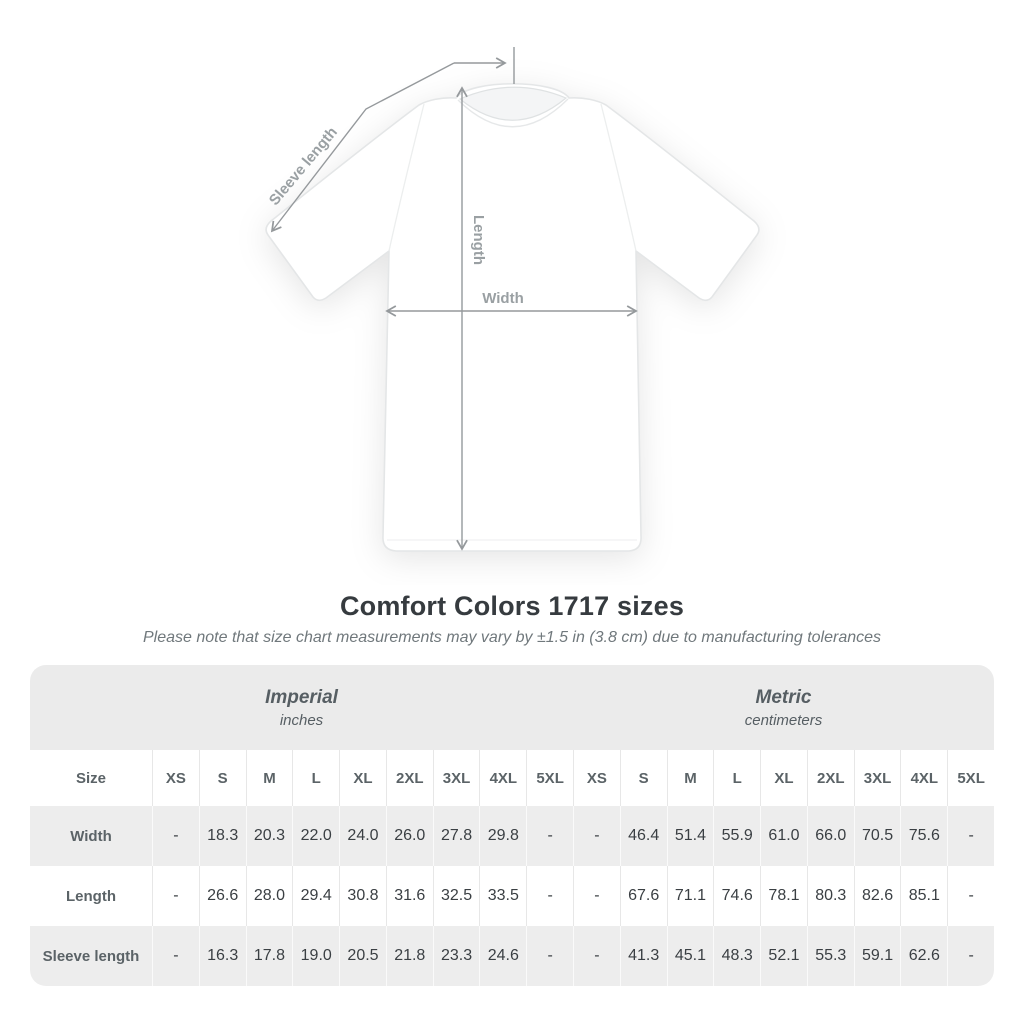  I want to click on length-label: Length, so click(478, 240).